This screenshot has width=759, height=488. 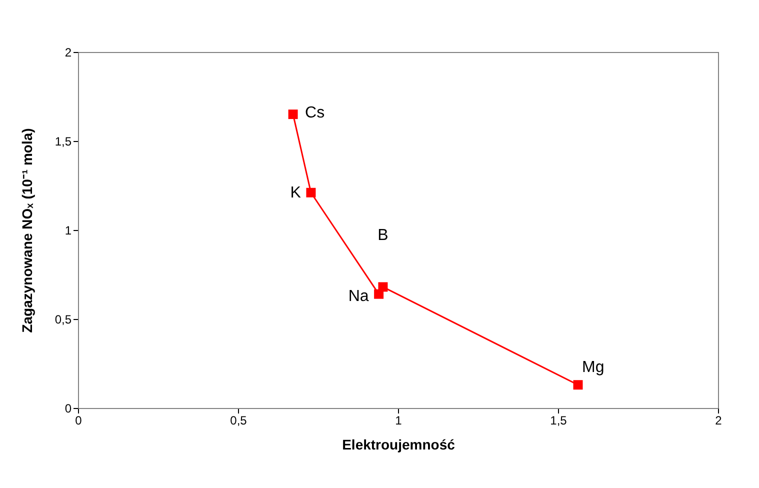 What do you see at coordinates (399, 444) in the screenshot?
I see `x-axis-title: Elektroujemność` at bounding box center [399, 444].